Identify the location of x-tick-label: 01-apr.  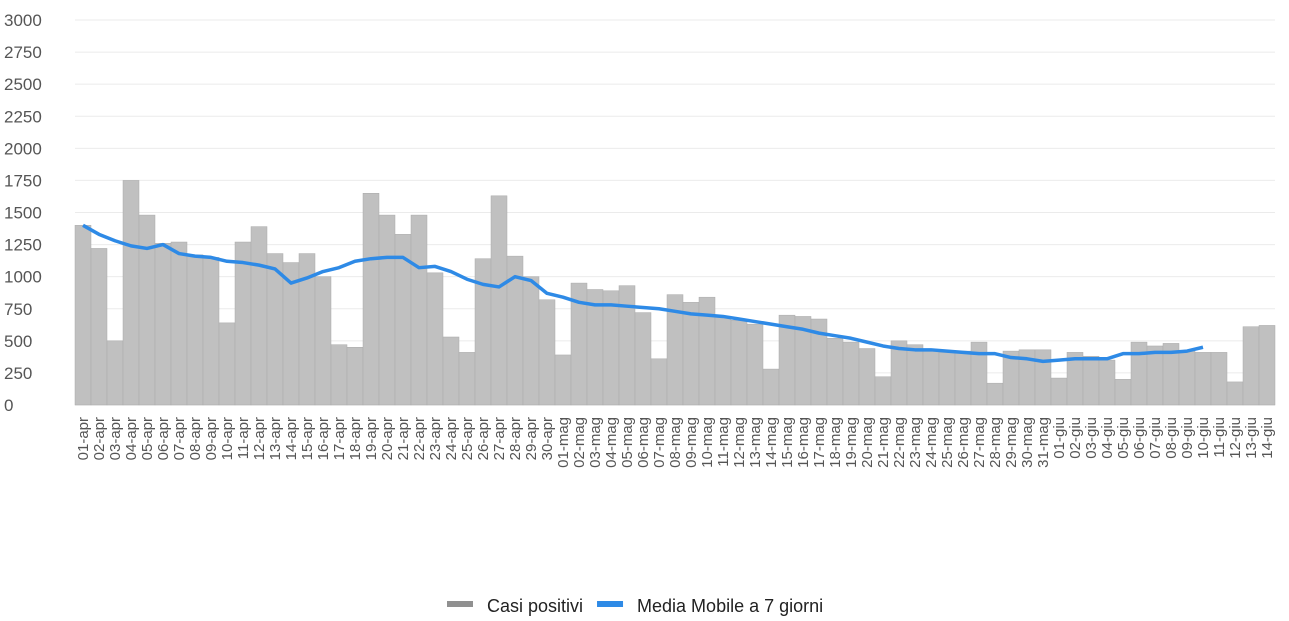
(83, 438).